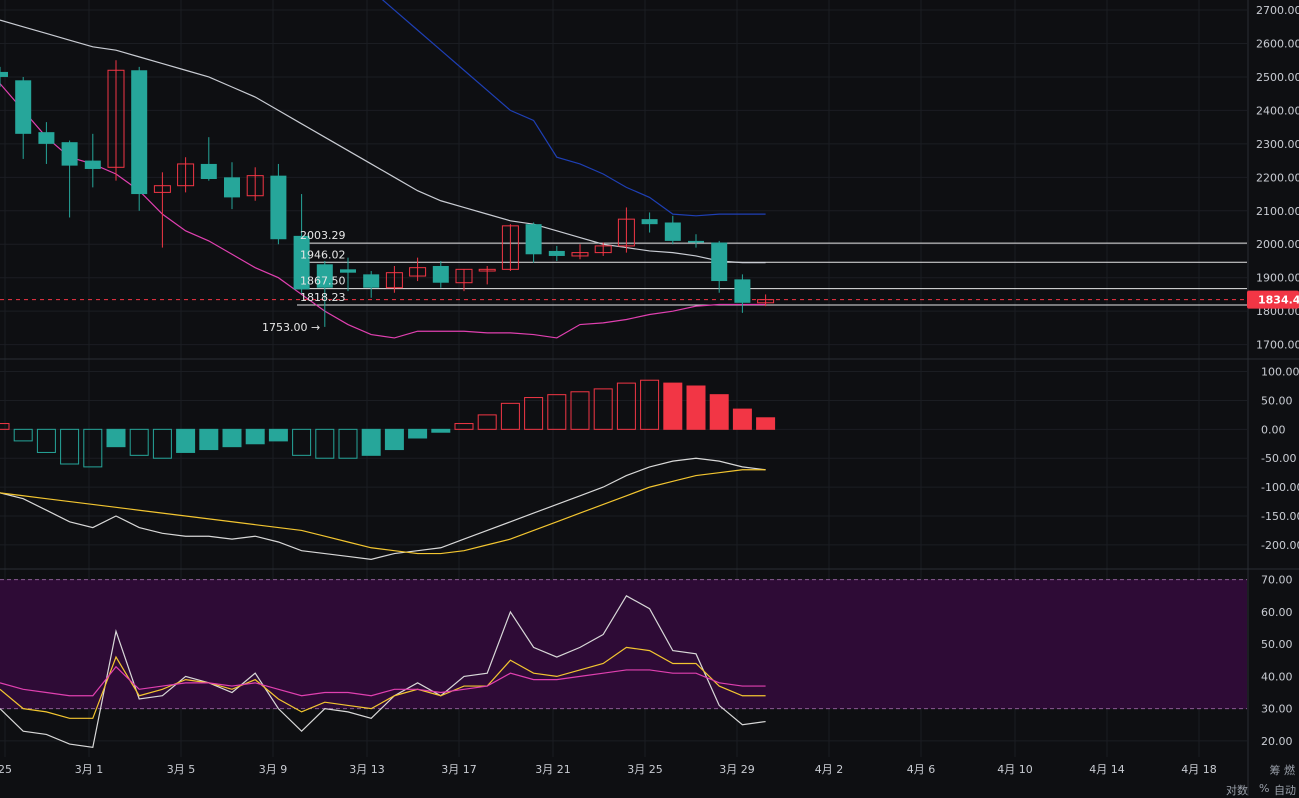 The width and height of the screenshot is (1299, 798). Describe the element at coordinates (1277, 244) in the screenshot. I see `price-tick-label: 2000.00` at that location.